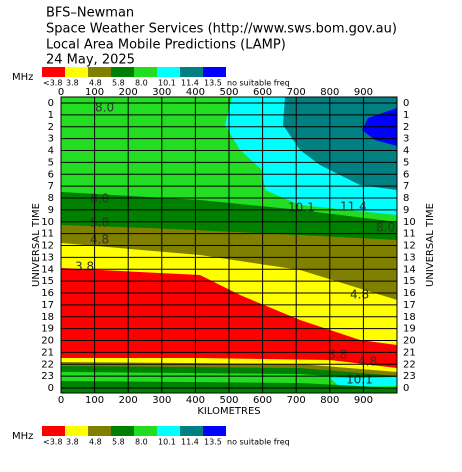 The width and height of the screenshot is (462, 472). I want to click on y-tick-label: 7, so click(406, 186).